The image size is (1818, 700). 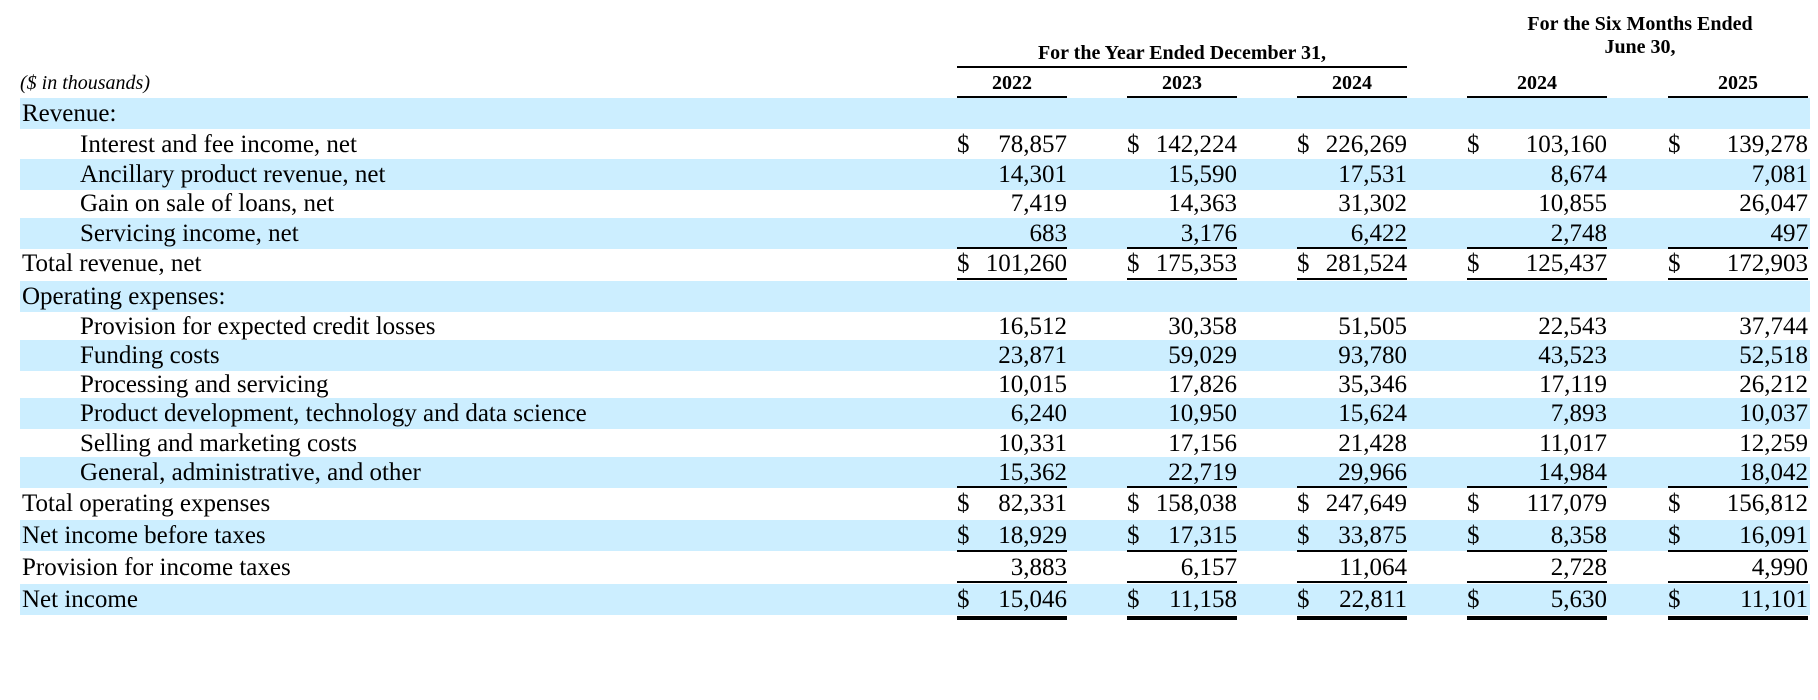 What do you see at coordinates (1032, 535) in the screenshot?
I see `value-number: 18,929` at bounding box center [1032, 535].